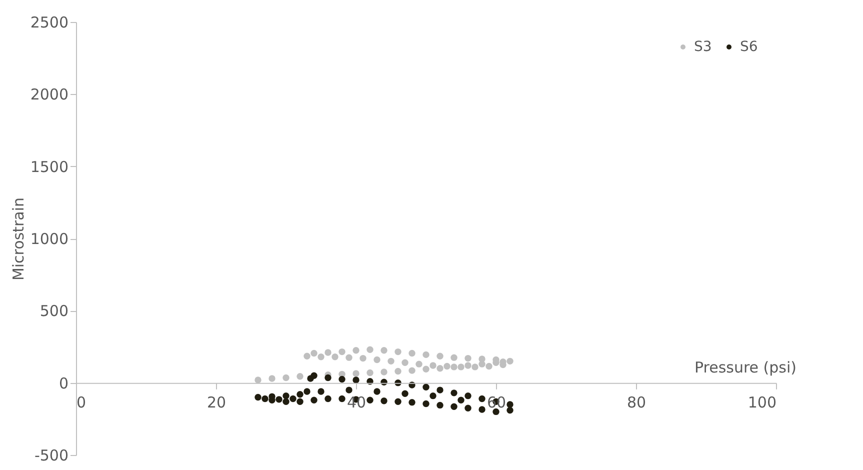 The height and width of the screenshot is (470, 863). Describe the element at coordinates (18, 239) in the screenshot. I see `y-axis-title: Microstrain` at that location.